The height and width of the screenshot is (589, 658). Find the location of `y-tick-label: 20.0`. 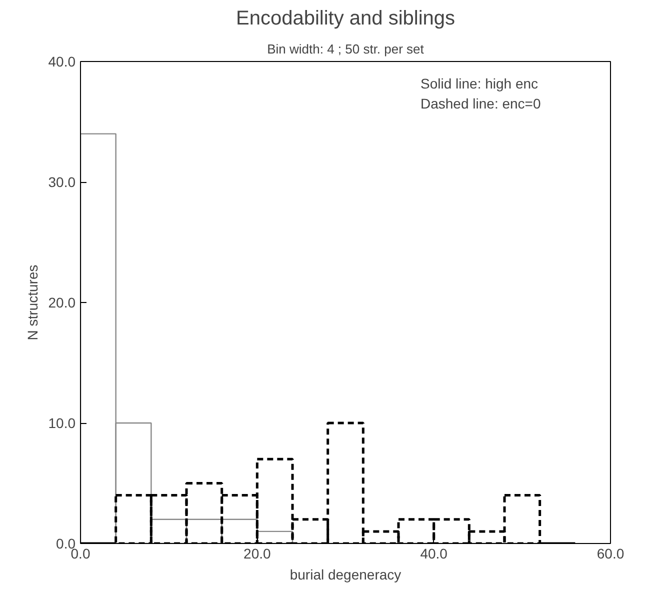

y-tick-label: 20.0 is located at coordinates (62, 302).